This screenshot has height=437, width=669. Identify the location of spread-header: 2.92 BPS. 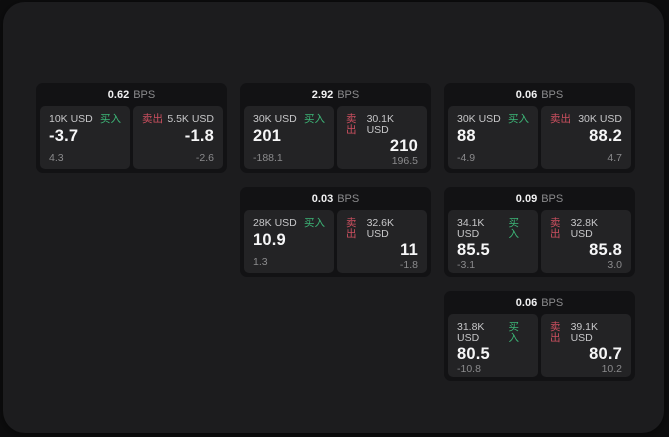
(335, 94).